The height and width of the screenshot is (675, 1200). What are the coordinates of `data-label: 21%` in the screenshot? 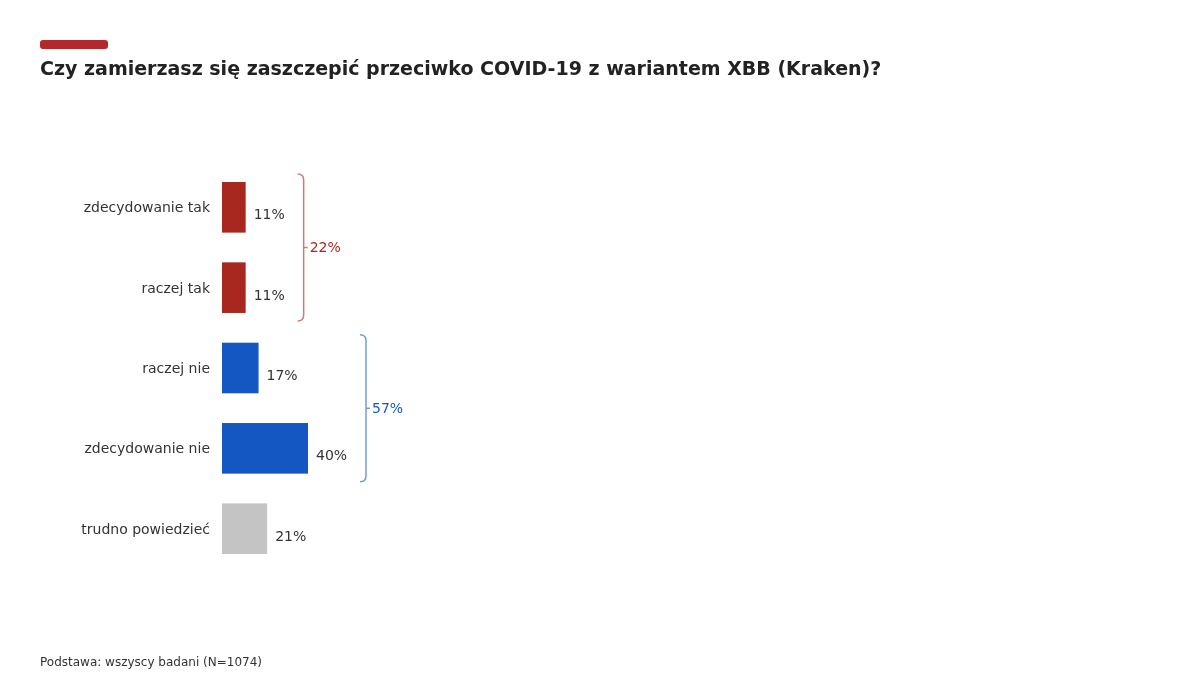 It's located at (291, 535).